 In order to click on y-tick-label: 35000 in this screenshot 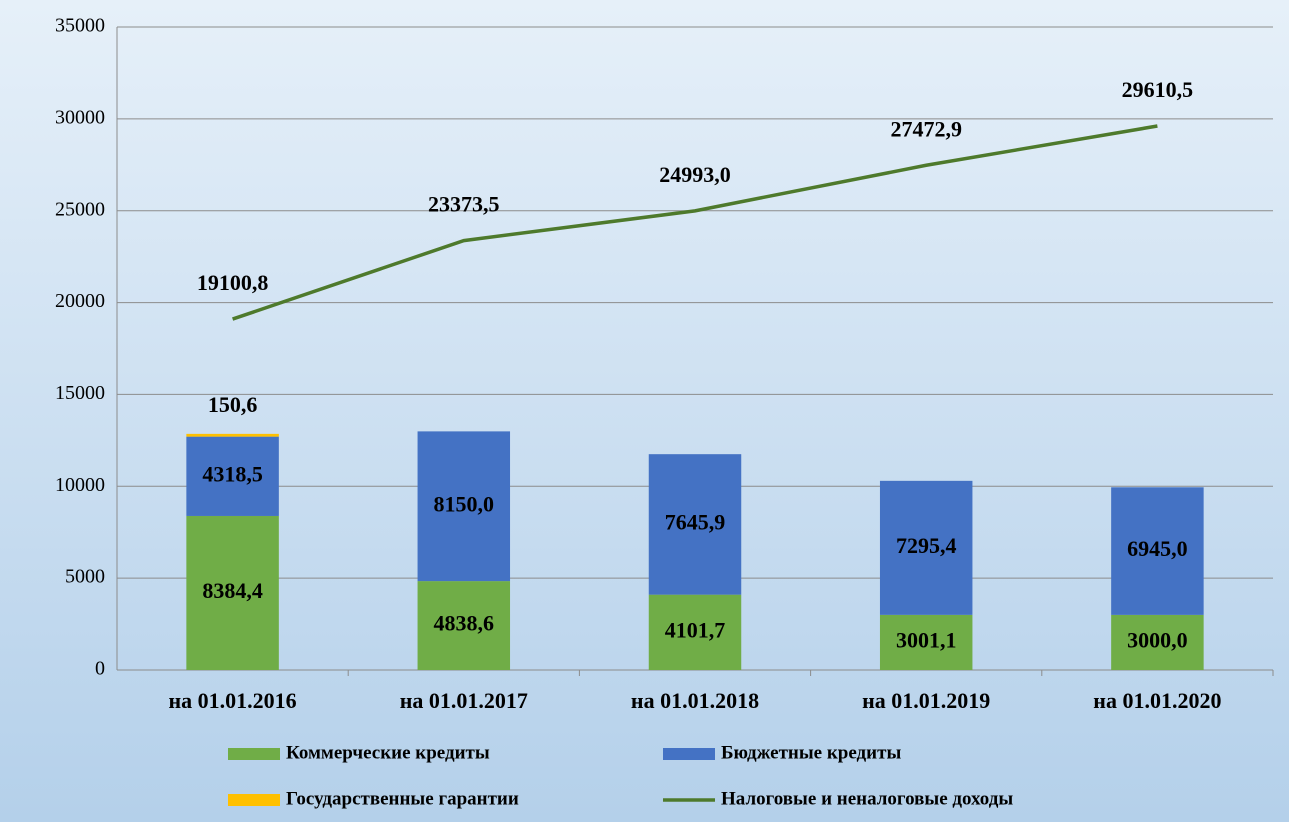, I will do `click(80, 26)`.